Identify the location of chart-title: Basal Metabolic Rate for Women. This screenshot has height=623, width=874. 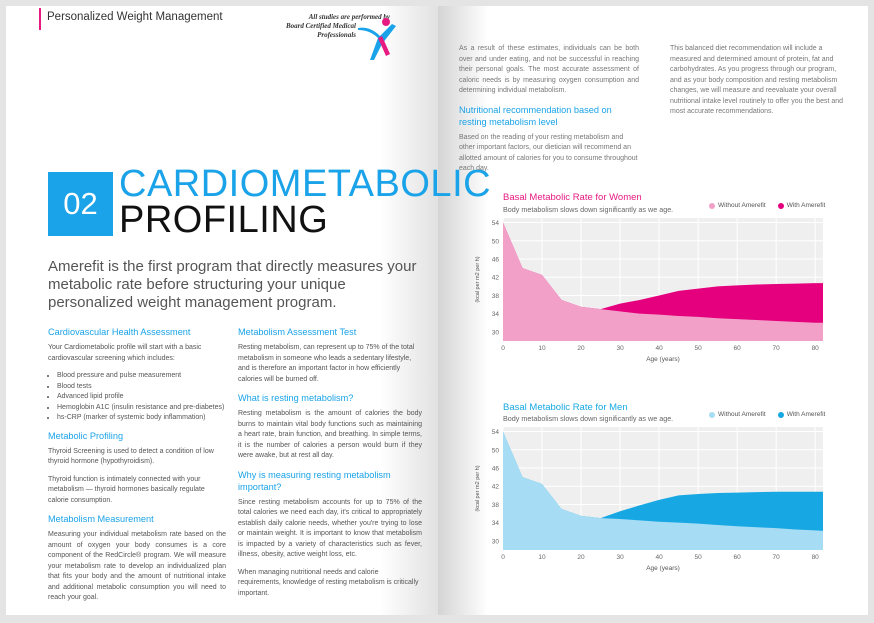
(572, 197).